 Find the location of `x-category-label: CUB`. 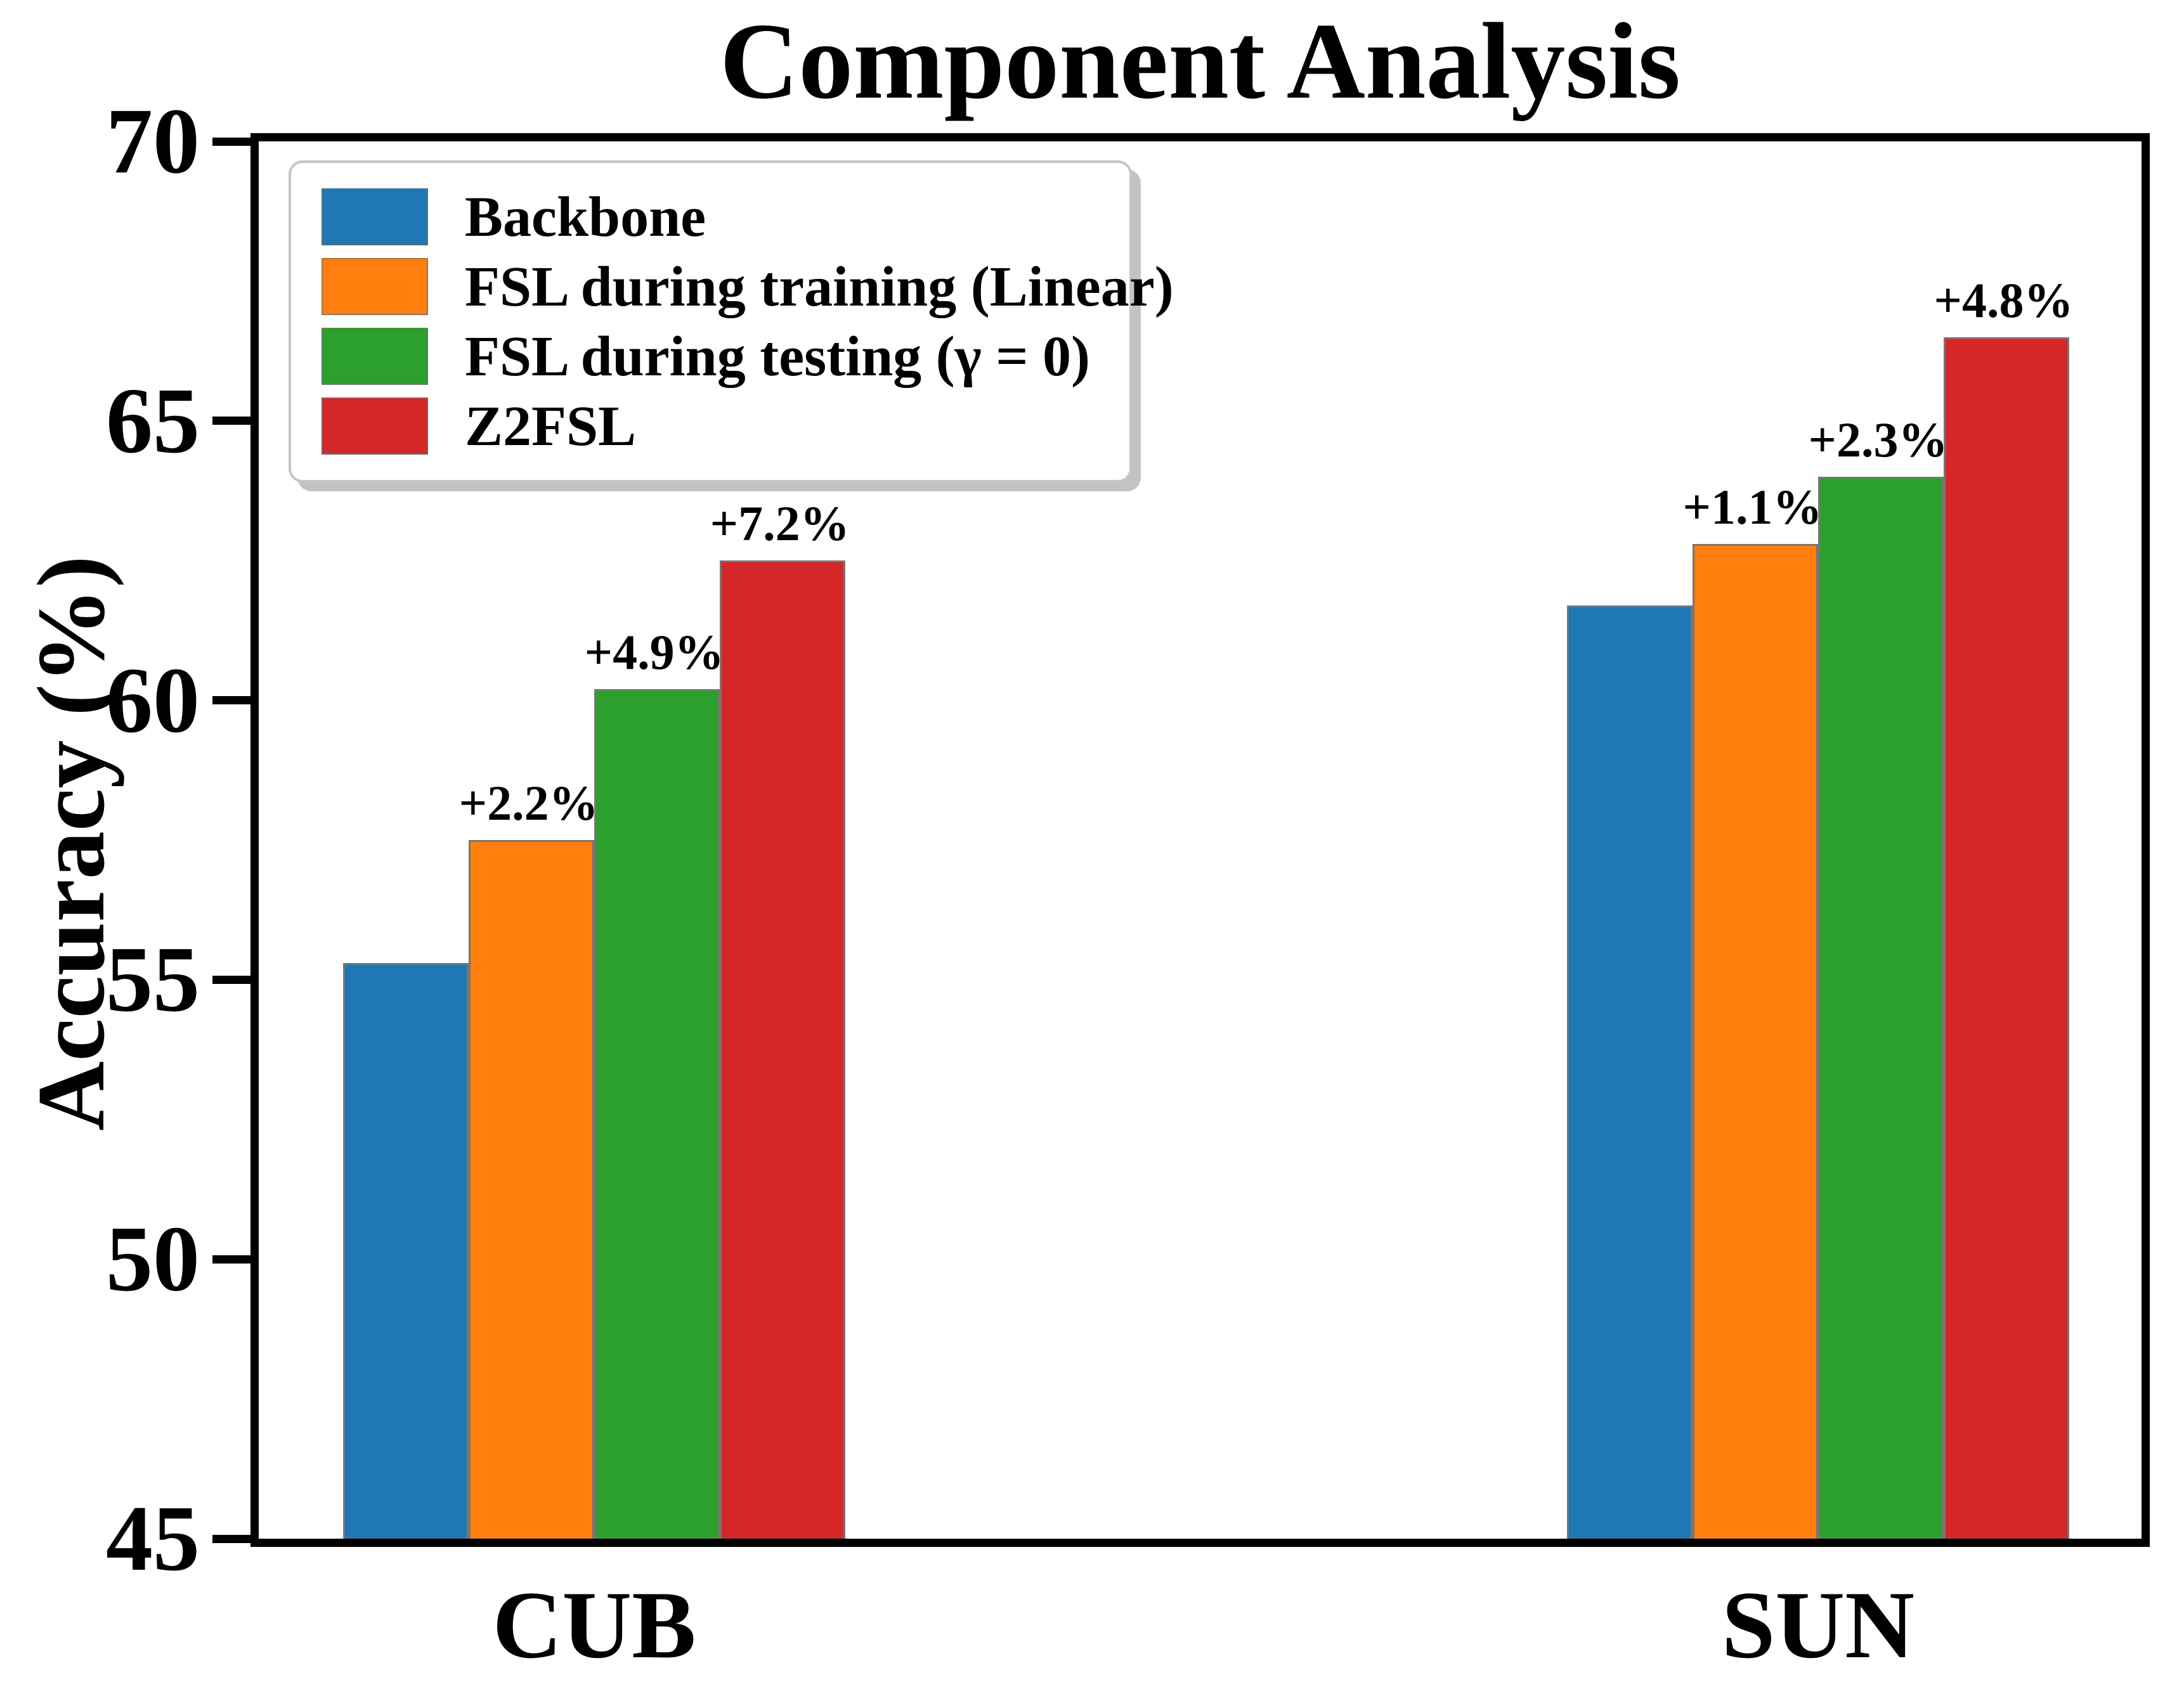

x-category-label: CUB is located at coordinates (594, 1625).